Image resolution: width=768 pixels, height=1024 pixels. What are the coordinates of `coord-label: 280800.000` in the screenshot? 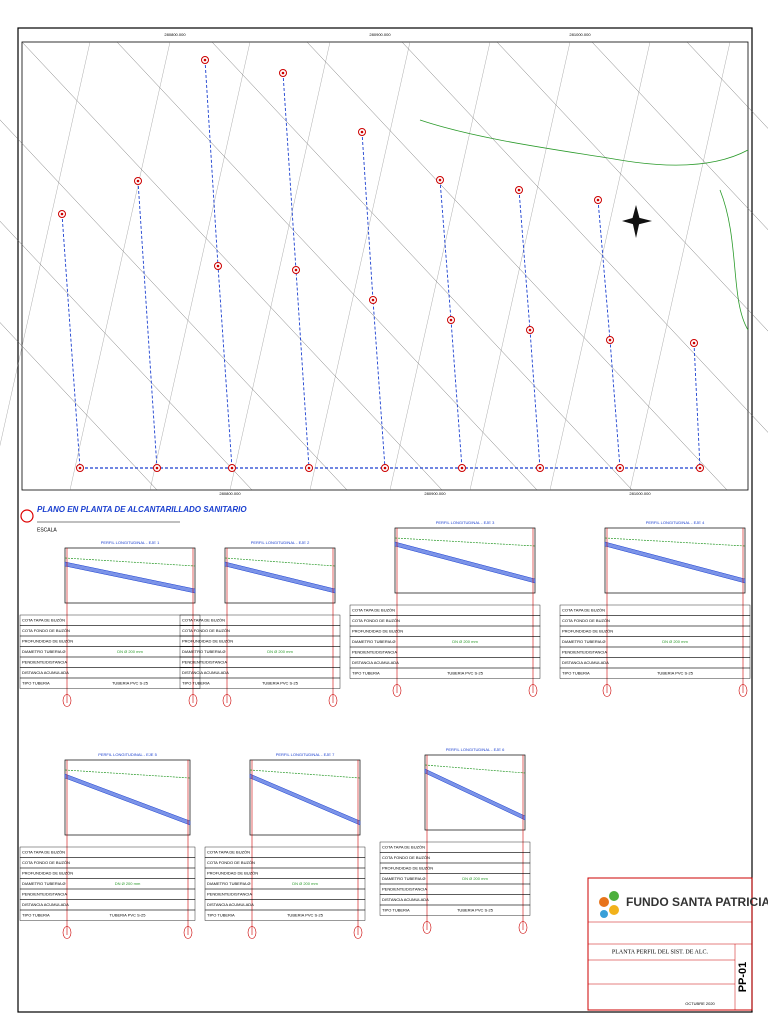 It's located at (175, 34).